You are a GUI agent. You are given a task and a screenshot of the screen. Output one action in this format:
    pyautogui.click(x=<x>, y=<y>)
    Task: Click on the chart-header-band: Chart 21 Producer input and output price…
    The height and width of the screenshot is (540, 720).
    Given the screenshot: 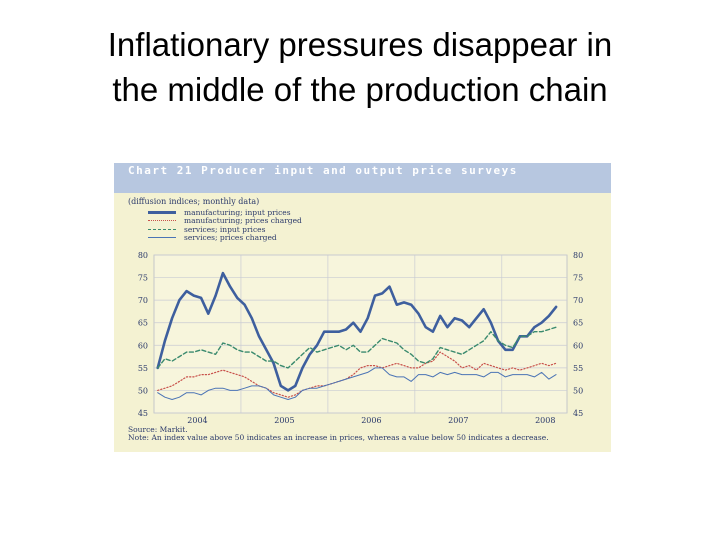 What is the action you would take?
    pyautogui.click(x=362, y=178)
    